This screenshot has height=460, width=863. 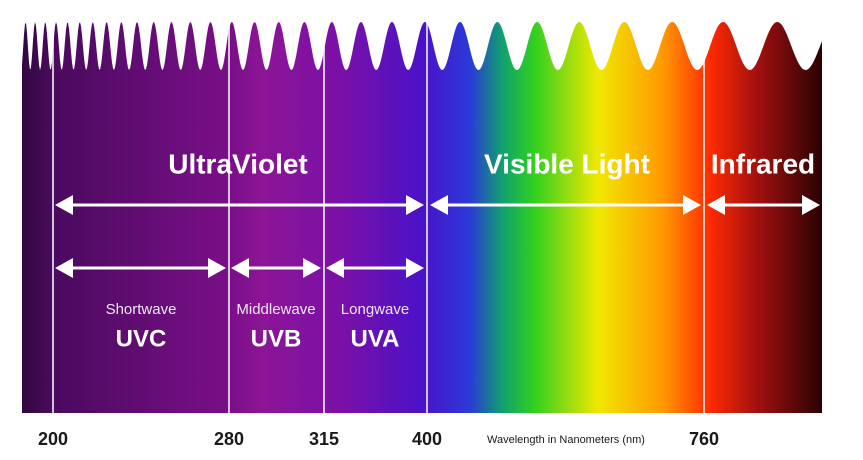 What do you see at coordinates (427, 439) in the screenshot?
I see `tick-label: 400` at bounding box center [427, 439].